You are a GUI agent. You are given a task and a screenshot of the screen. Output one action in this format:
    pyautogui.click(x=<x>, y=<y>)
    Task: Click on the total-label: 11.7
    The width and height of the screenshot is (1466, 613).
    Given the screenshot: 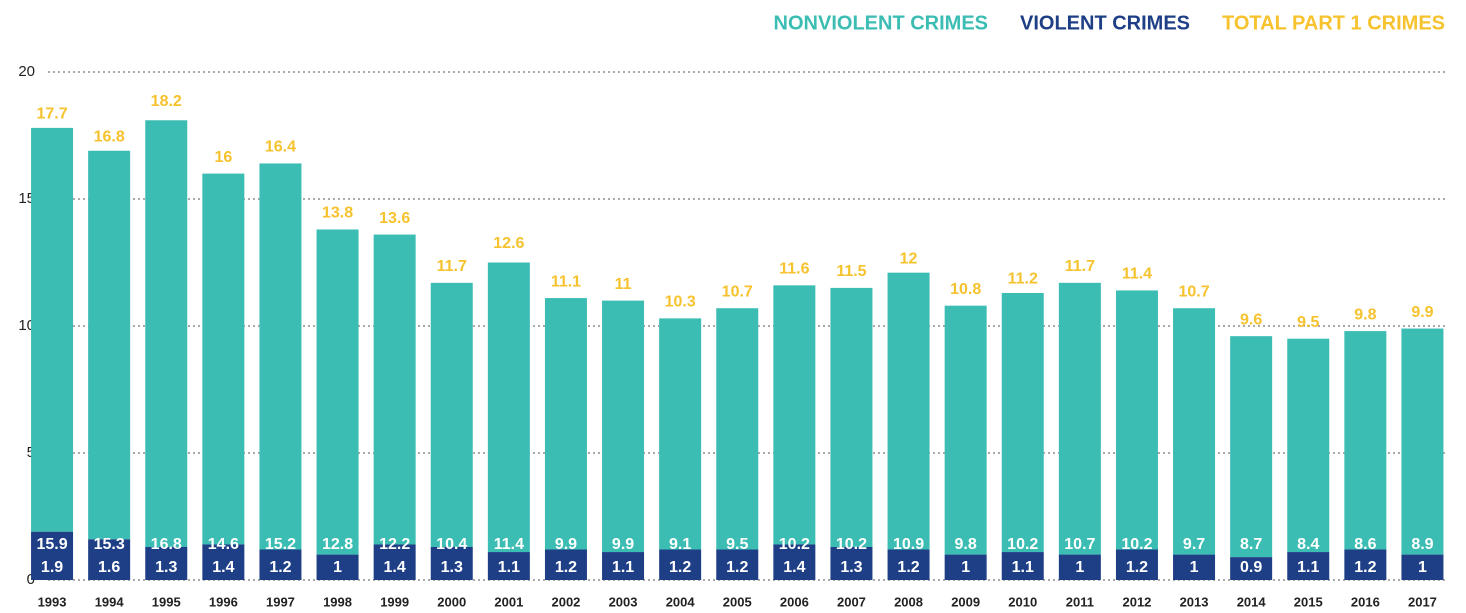 What is the action you would take?
    pyautogui.click(x=452, y=266)
    